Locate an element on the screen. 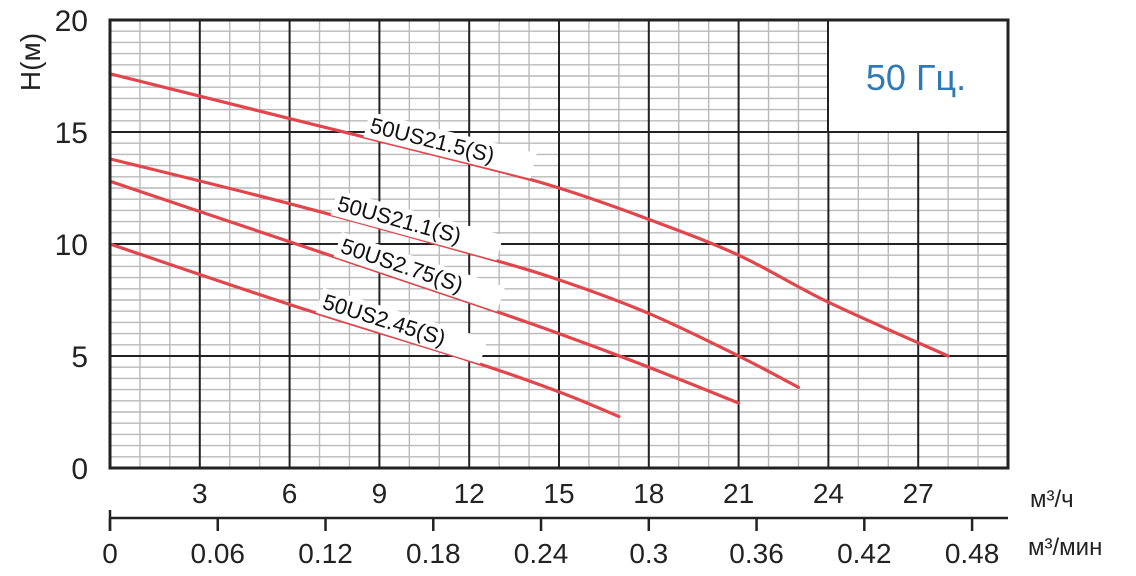 This screenshot has width=1136, height=576. x-axis-primary-ticks: 3 6 9 12 15 18 21 24 27 is located at coordinates (563, 493).